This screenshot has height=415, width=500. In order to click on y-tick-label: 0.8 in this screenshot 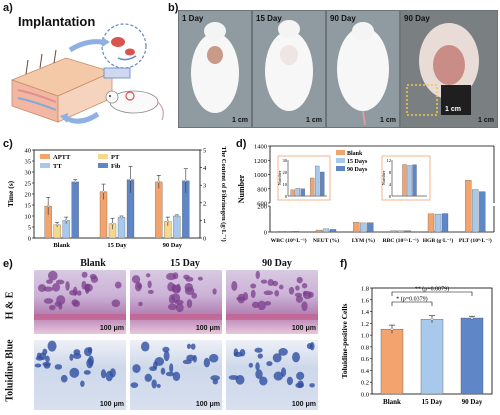, I will do `click(365, 347)`.